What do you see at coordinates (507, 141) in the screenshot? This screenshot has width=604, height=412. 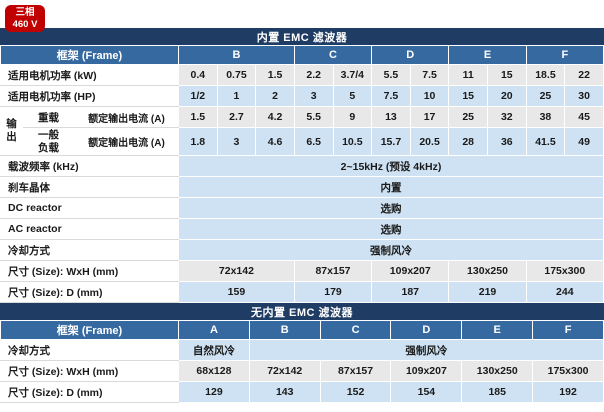 I see `spec-cell: 36` at bounding box center [507, 141].